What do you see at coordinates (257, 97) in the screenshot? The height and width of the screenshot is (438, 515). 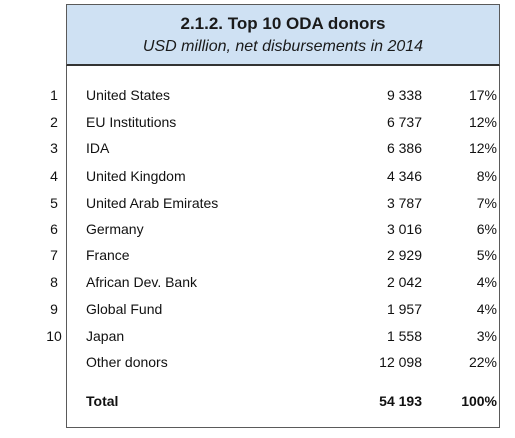 I see `table-row: 1 United States 9 338 17%` at bounding box center [257, 97].